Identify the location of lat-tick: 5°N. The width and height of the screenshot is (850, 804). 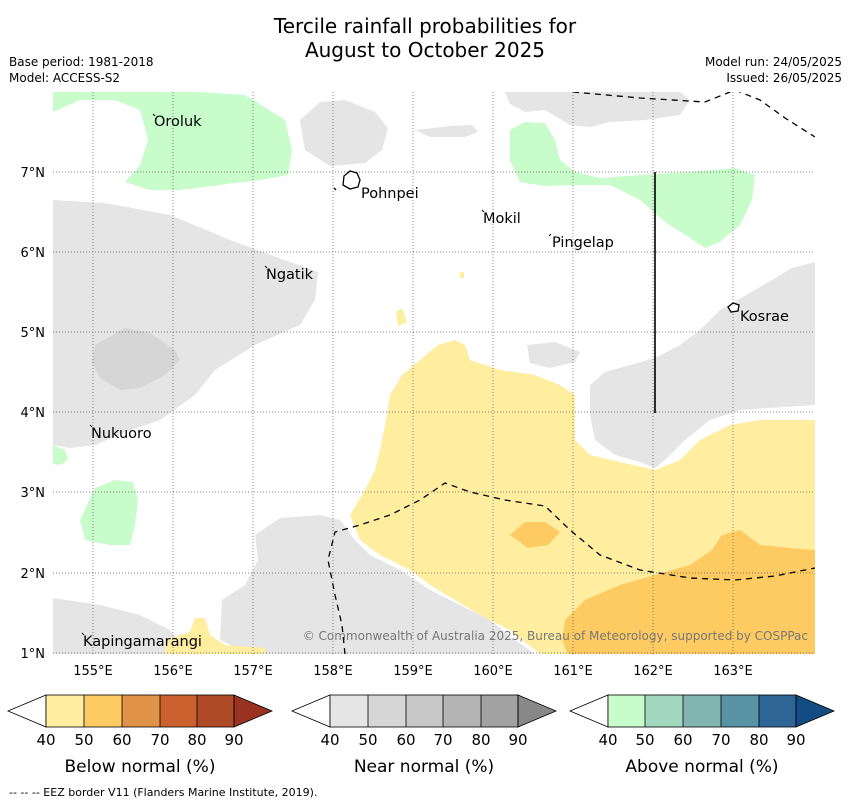
(33, 333).